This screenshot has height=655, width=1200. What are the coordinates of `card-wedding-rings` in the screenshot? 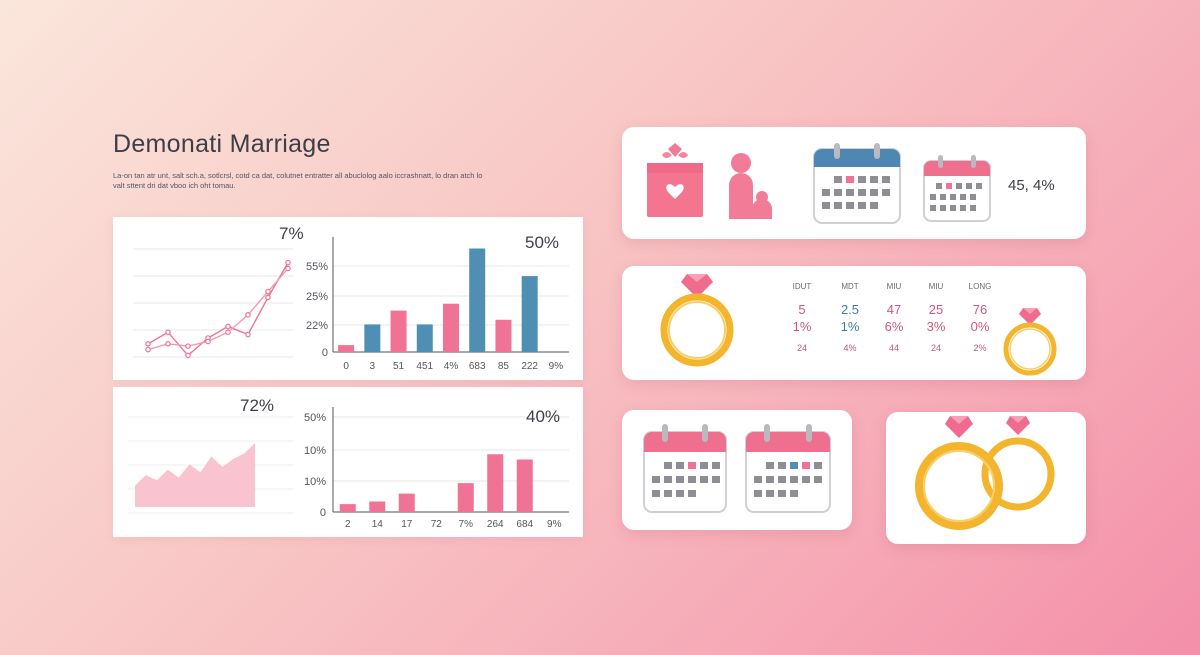 It's located at (986, 478).